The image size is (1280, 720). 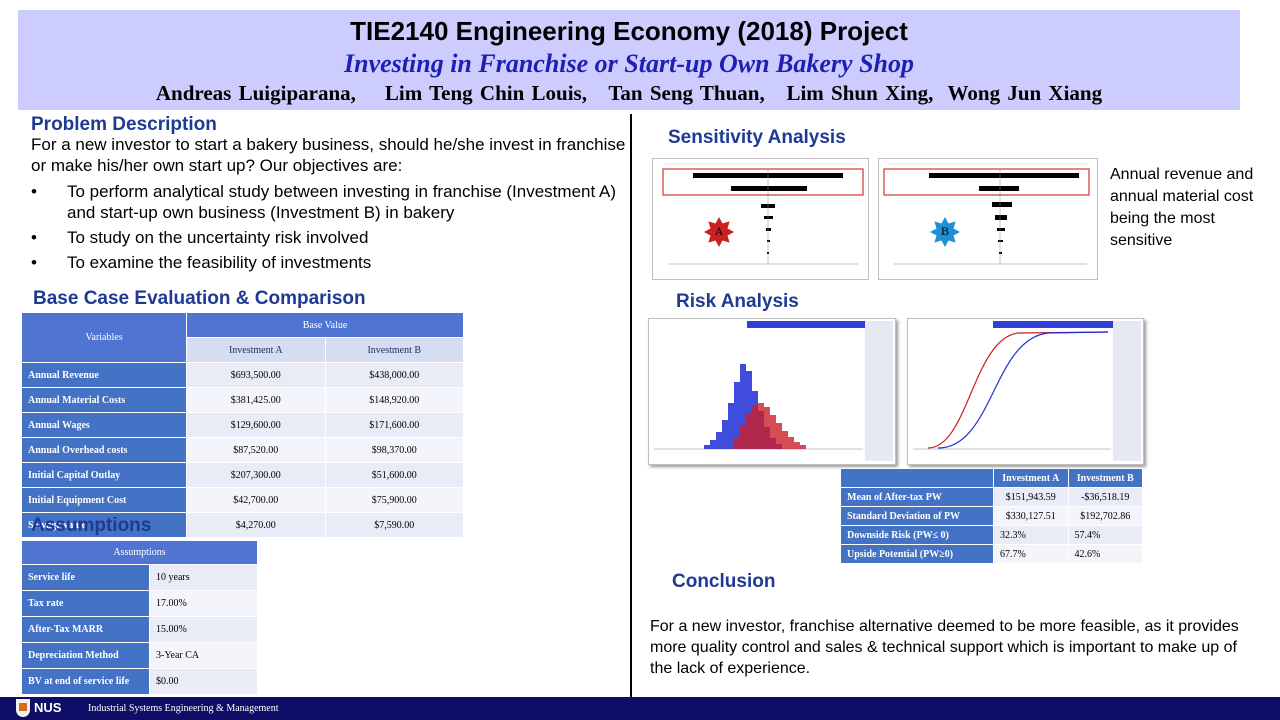 What do you see at coordinates (104, 400) in the screenshot?
I see `row-label: Annual Material Costs` at bounding box center [104, 400].